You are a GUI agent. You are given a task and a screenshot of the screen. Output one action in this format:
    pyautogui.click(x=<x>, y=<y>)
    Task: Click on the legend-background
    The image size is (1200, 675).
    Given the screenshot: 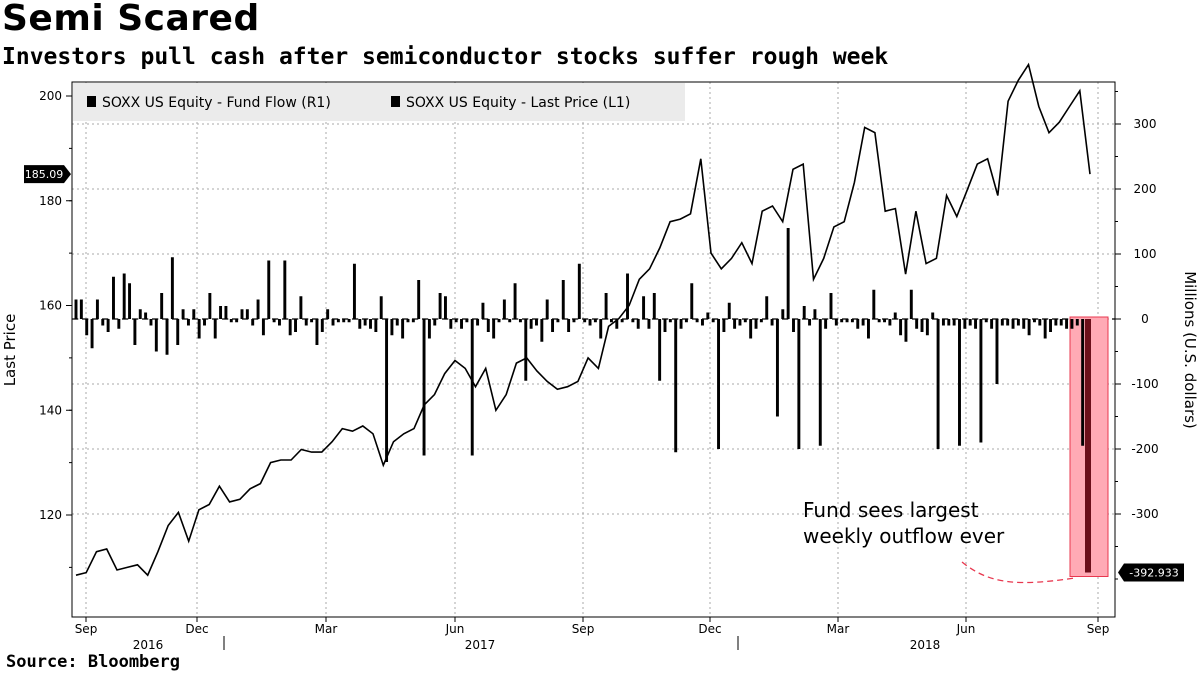 What is the action you would take?
    pyautogui.click(x=379, y=102)
    